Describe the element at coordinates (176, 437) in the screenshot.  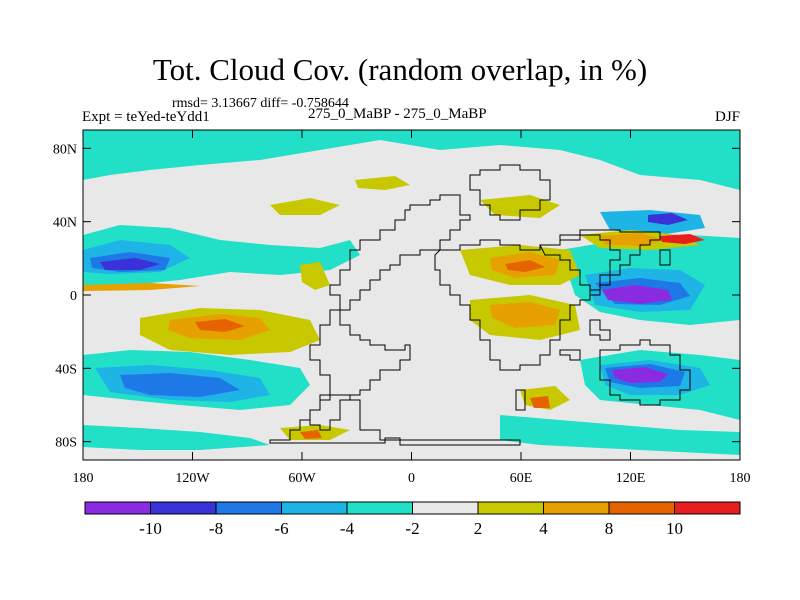
I see `contour-cyan-southern` at that location.